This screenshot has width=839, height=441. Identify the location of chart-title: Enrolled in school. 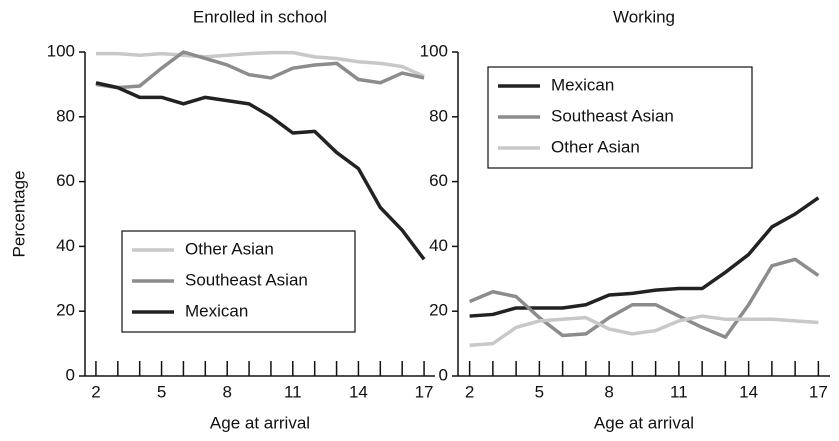
(260, 16).